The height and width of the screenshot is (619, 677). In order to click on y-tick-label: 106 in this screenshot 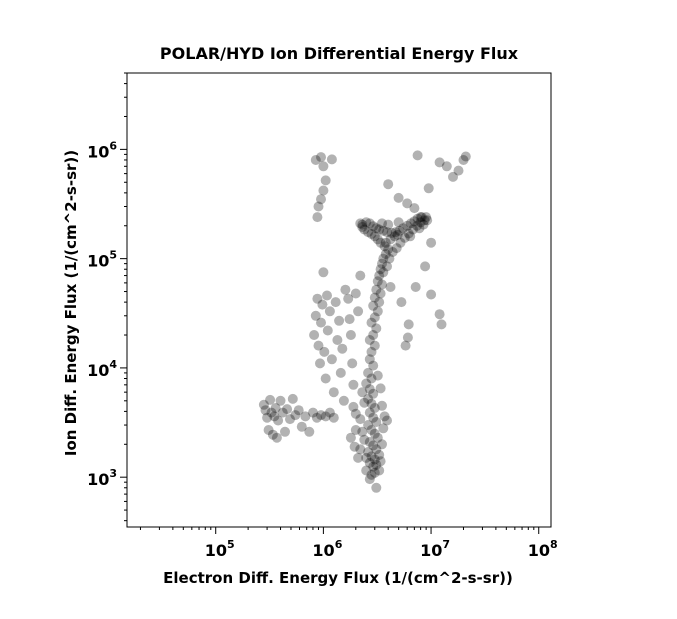, I will do `click(102, 150)`.